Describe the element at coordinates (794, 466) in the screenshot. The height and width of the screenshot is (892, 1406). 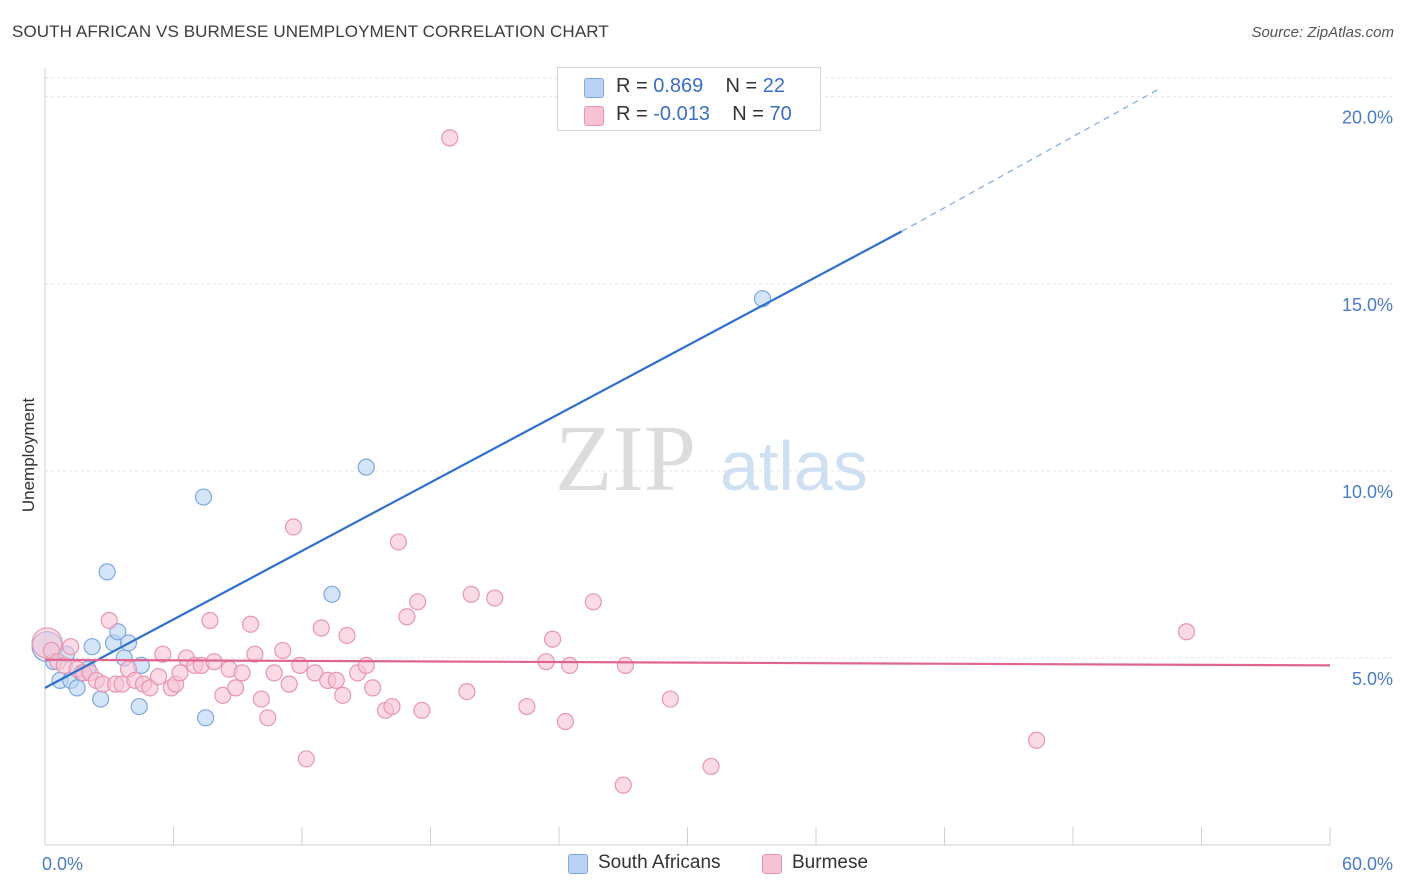
I see `watermark-atlas: atlas` at that location.